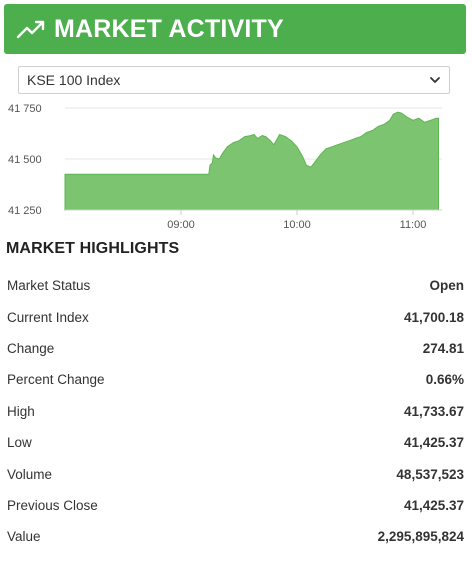 The image size is (472, 562). What do you see at coordinates (236, 442) in the screenshot?
I see `highlight-row: Low 41,425.37` at bounding box center [236, 442].